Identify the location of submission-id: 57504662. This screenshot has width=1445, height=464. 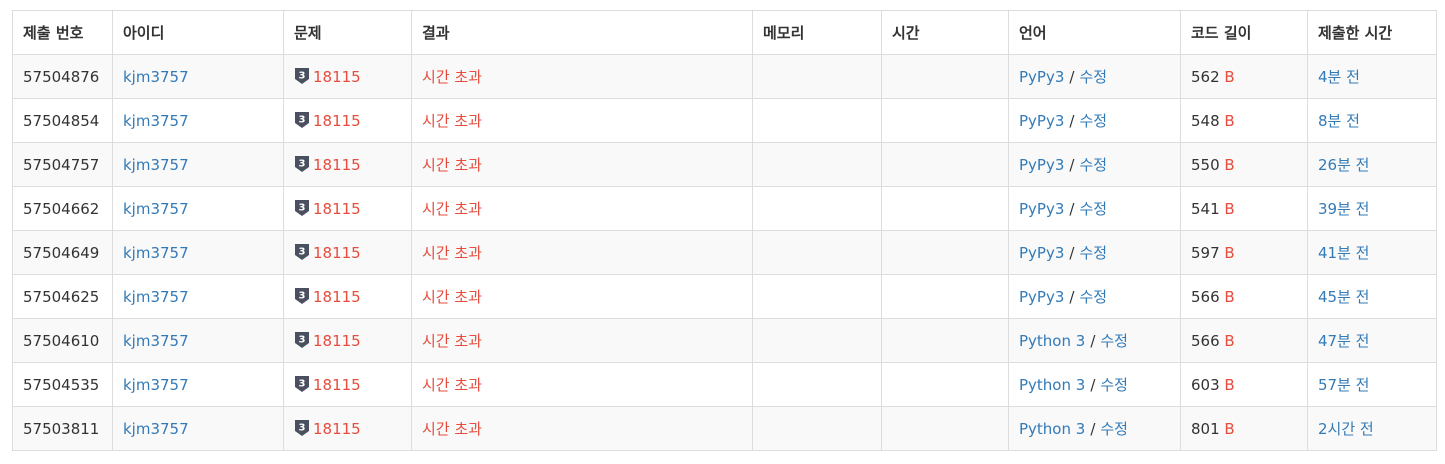
(61, 208).